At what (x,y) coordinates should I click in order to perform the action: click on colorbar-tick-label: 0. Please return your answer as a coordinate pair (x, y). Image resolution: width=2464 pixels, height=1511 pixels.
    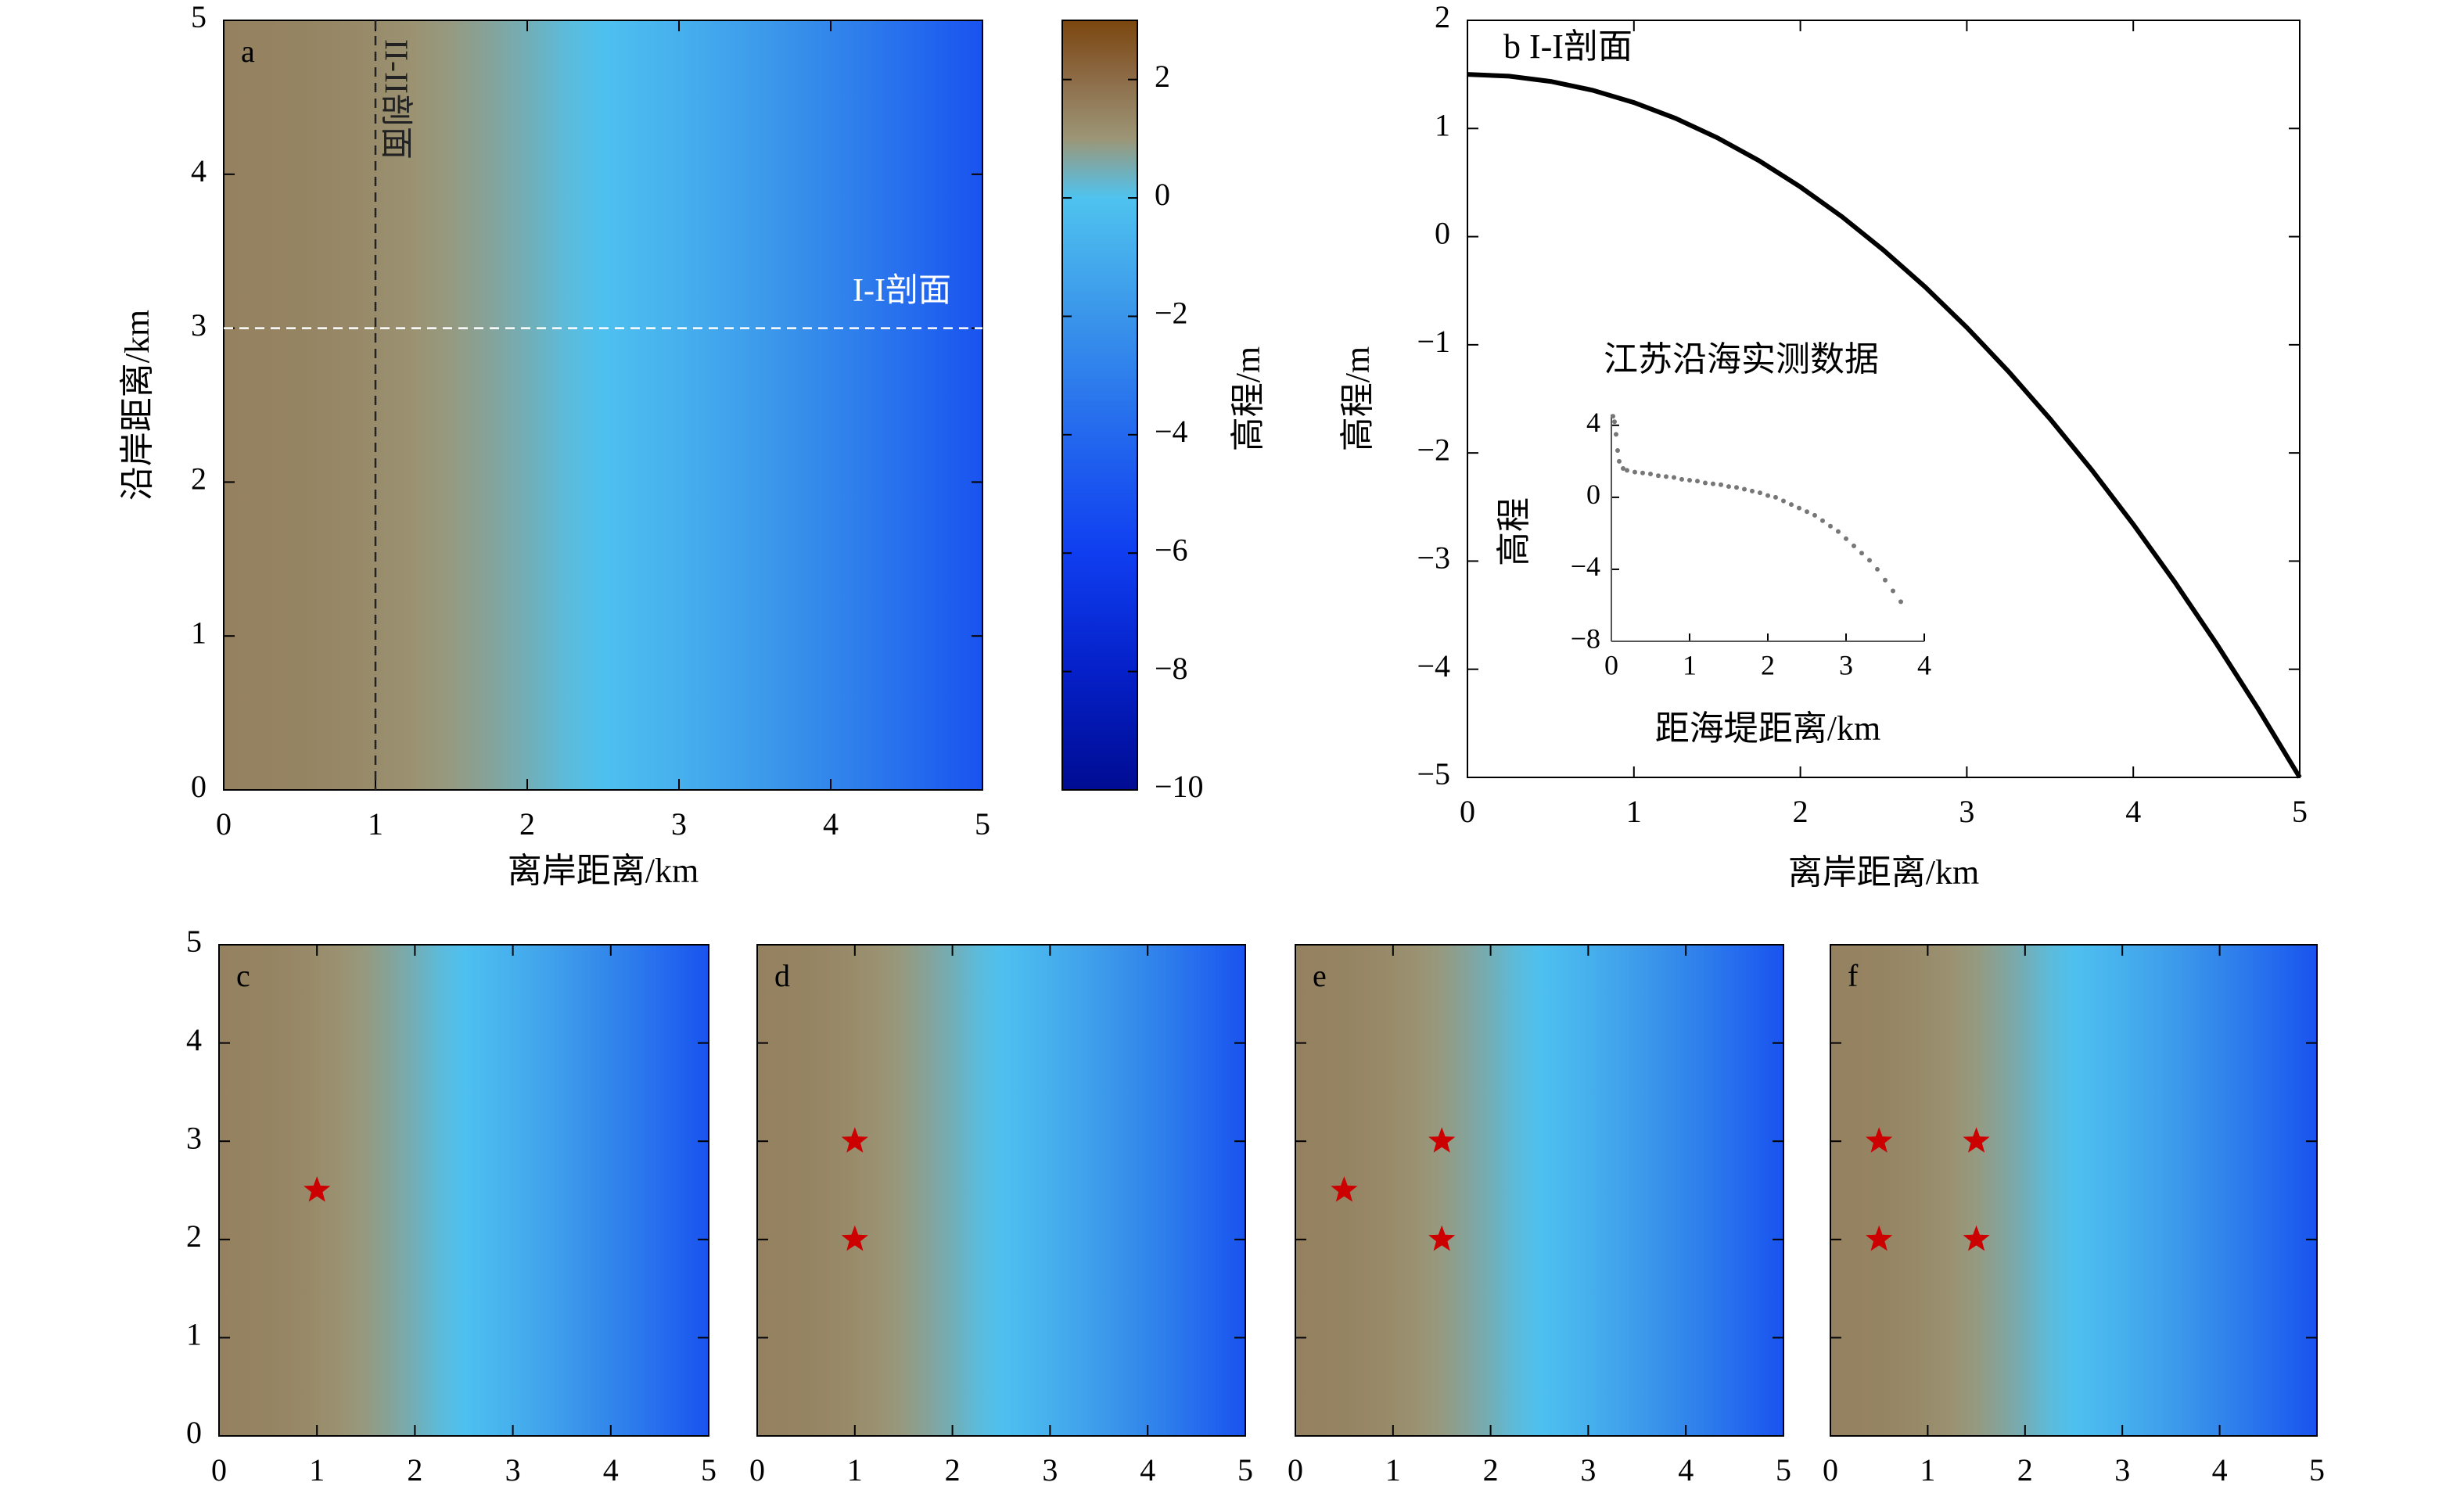
    Looking at the image, I should click on (1162, 194).